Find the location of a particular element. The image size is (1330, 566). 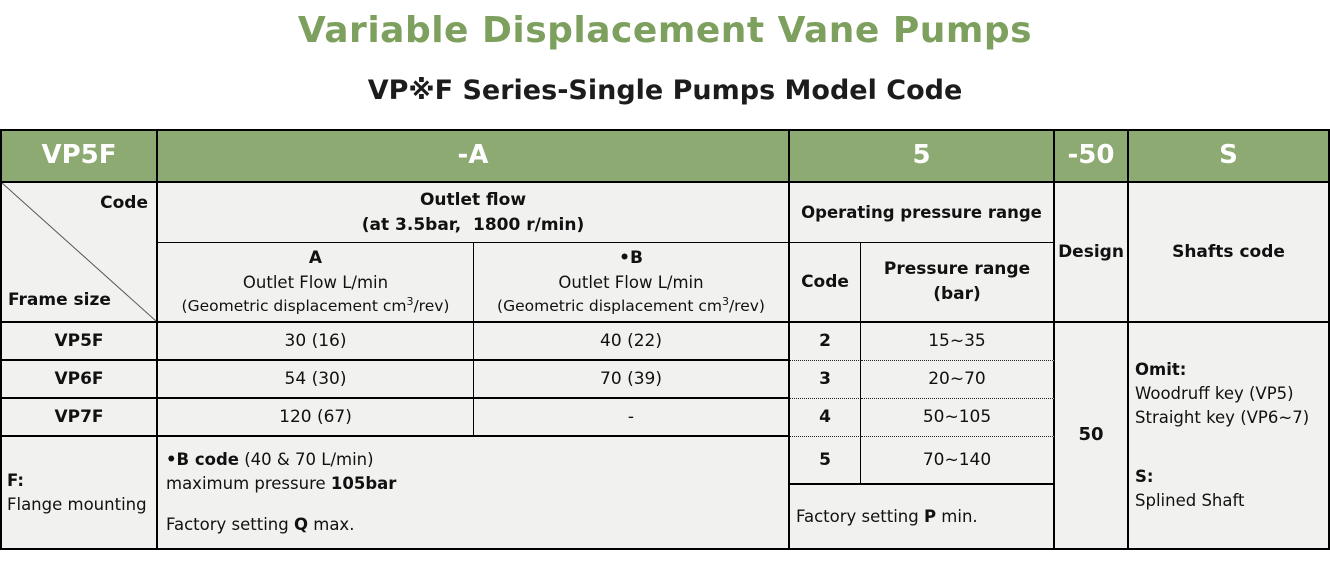

header-operating-pressure: Operating pressure range is located at coordinates (922, 213).